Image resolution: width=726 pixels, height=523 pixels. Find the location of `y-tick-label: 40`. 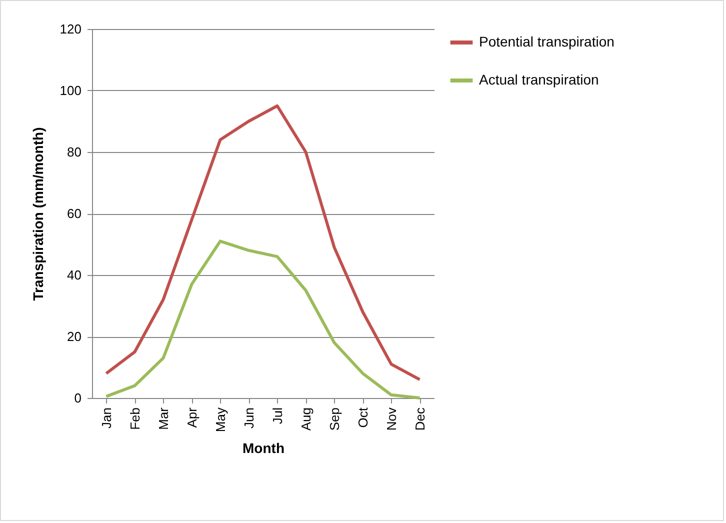

y-tick-label: 40 is located at coordinates (74, 275).